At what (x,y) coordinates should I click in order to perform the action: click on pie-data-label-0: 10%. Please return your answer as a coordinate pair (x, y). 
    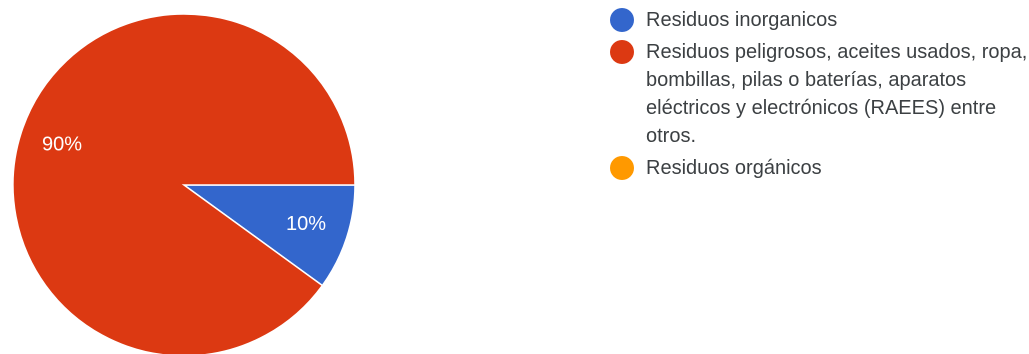
    Looking at the image, I should click on (306, 224).